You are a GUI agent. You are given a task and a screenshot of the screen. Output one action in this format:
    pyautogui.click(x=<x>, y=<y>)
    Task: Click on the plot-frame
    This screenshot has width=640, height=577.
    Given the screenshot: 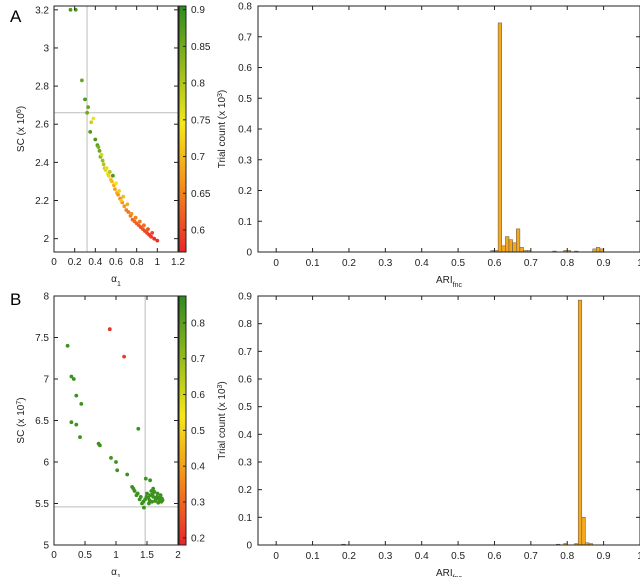 What is the action you would take?
    pyautogui.click(x=116, y=420)
    